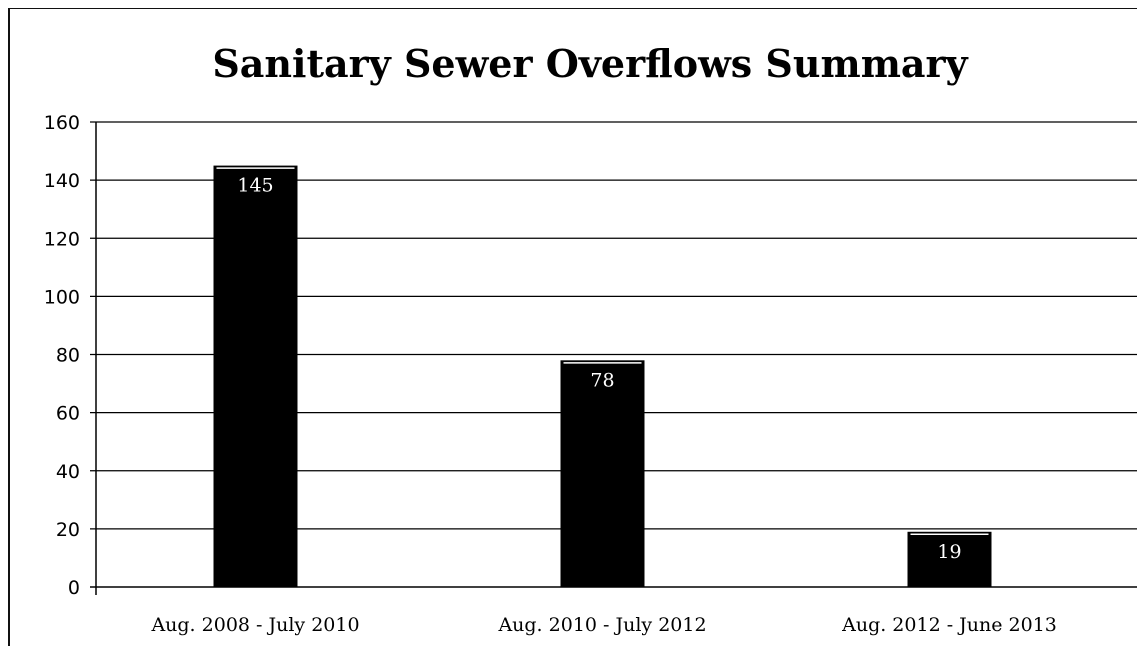  I want to click on x-category-label: Aug. 2008 - July 2010, so click(254, 625).